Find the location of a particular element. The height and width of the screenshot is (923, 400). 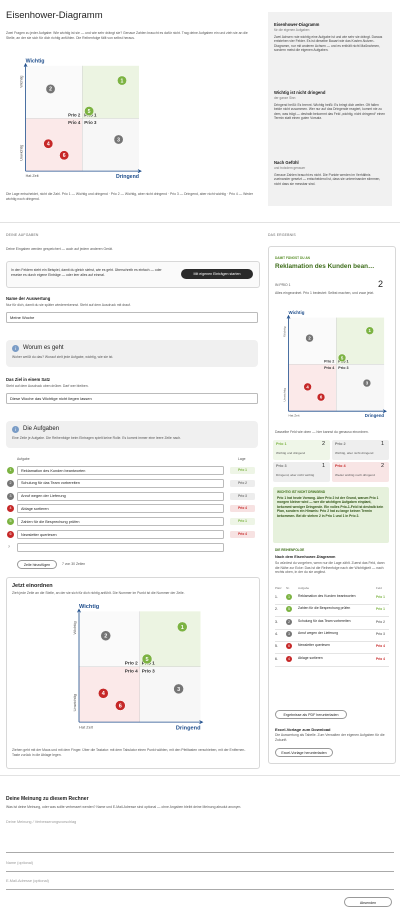

sidebar-sub: der ganze Sinn is located at coordinates (285, 98).